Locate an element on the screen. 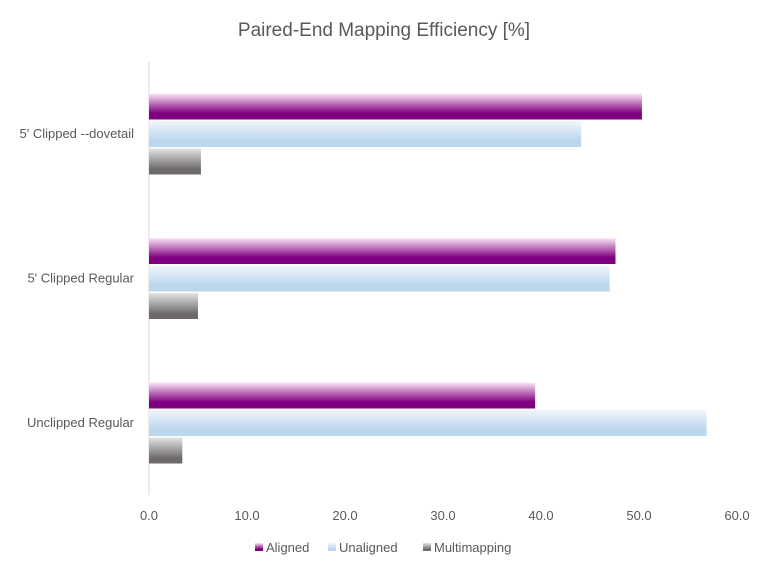 The width and height of the screenshot is (768, 573). x-tick-label: 10.0 is located at coordinates (246, 515).